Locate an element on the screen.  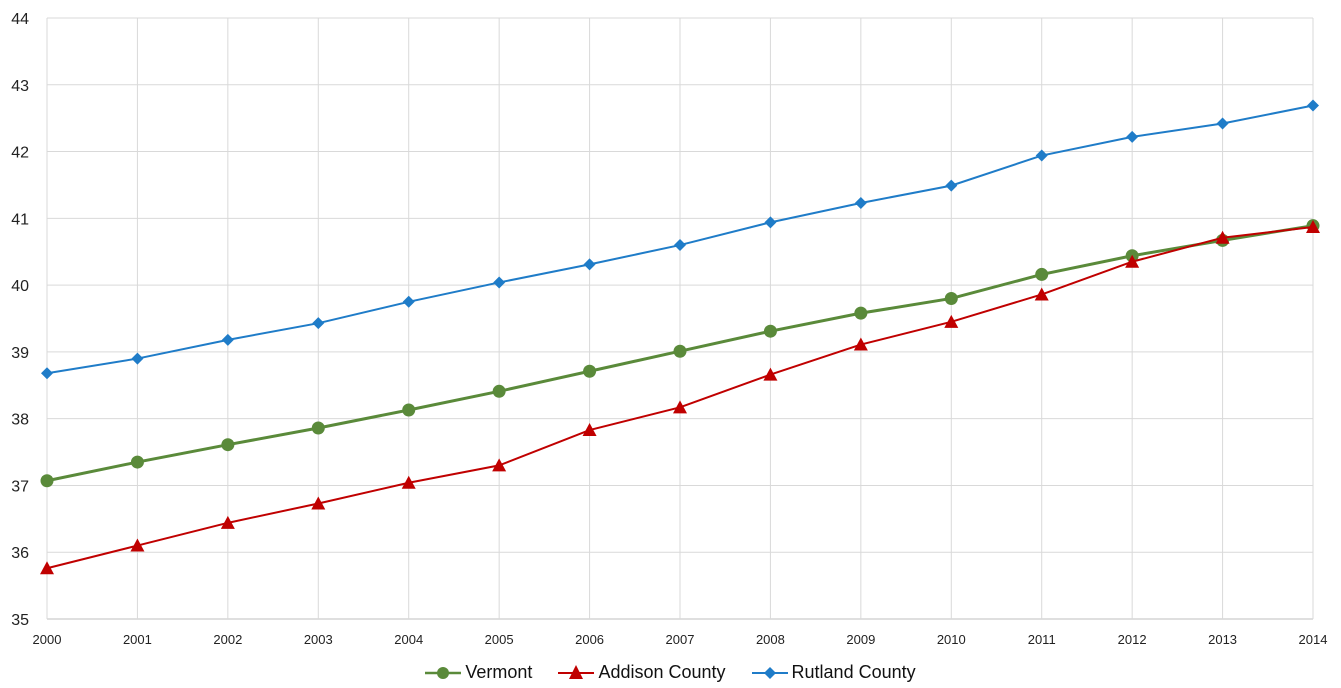
legend-label-vermont: Vermont is located at coordinates (499, 672).